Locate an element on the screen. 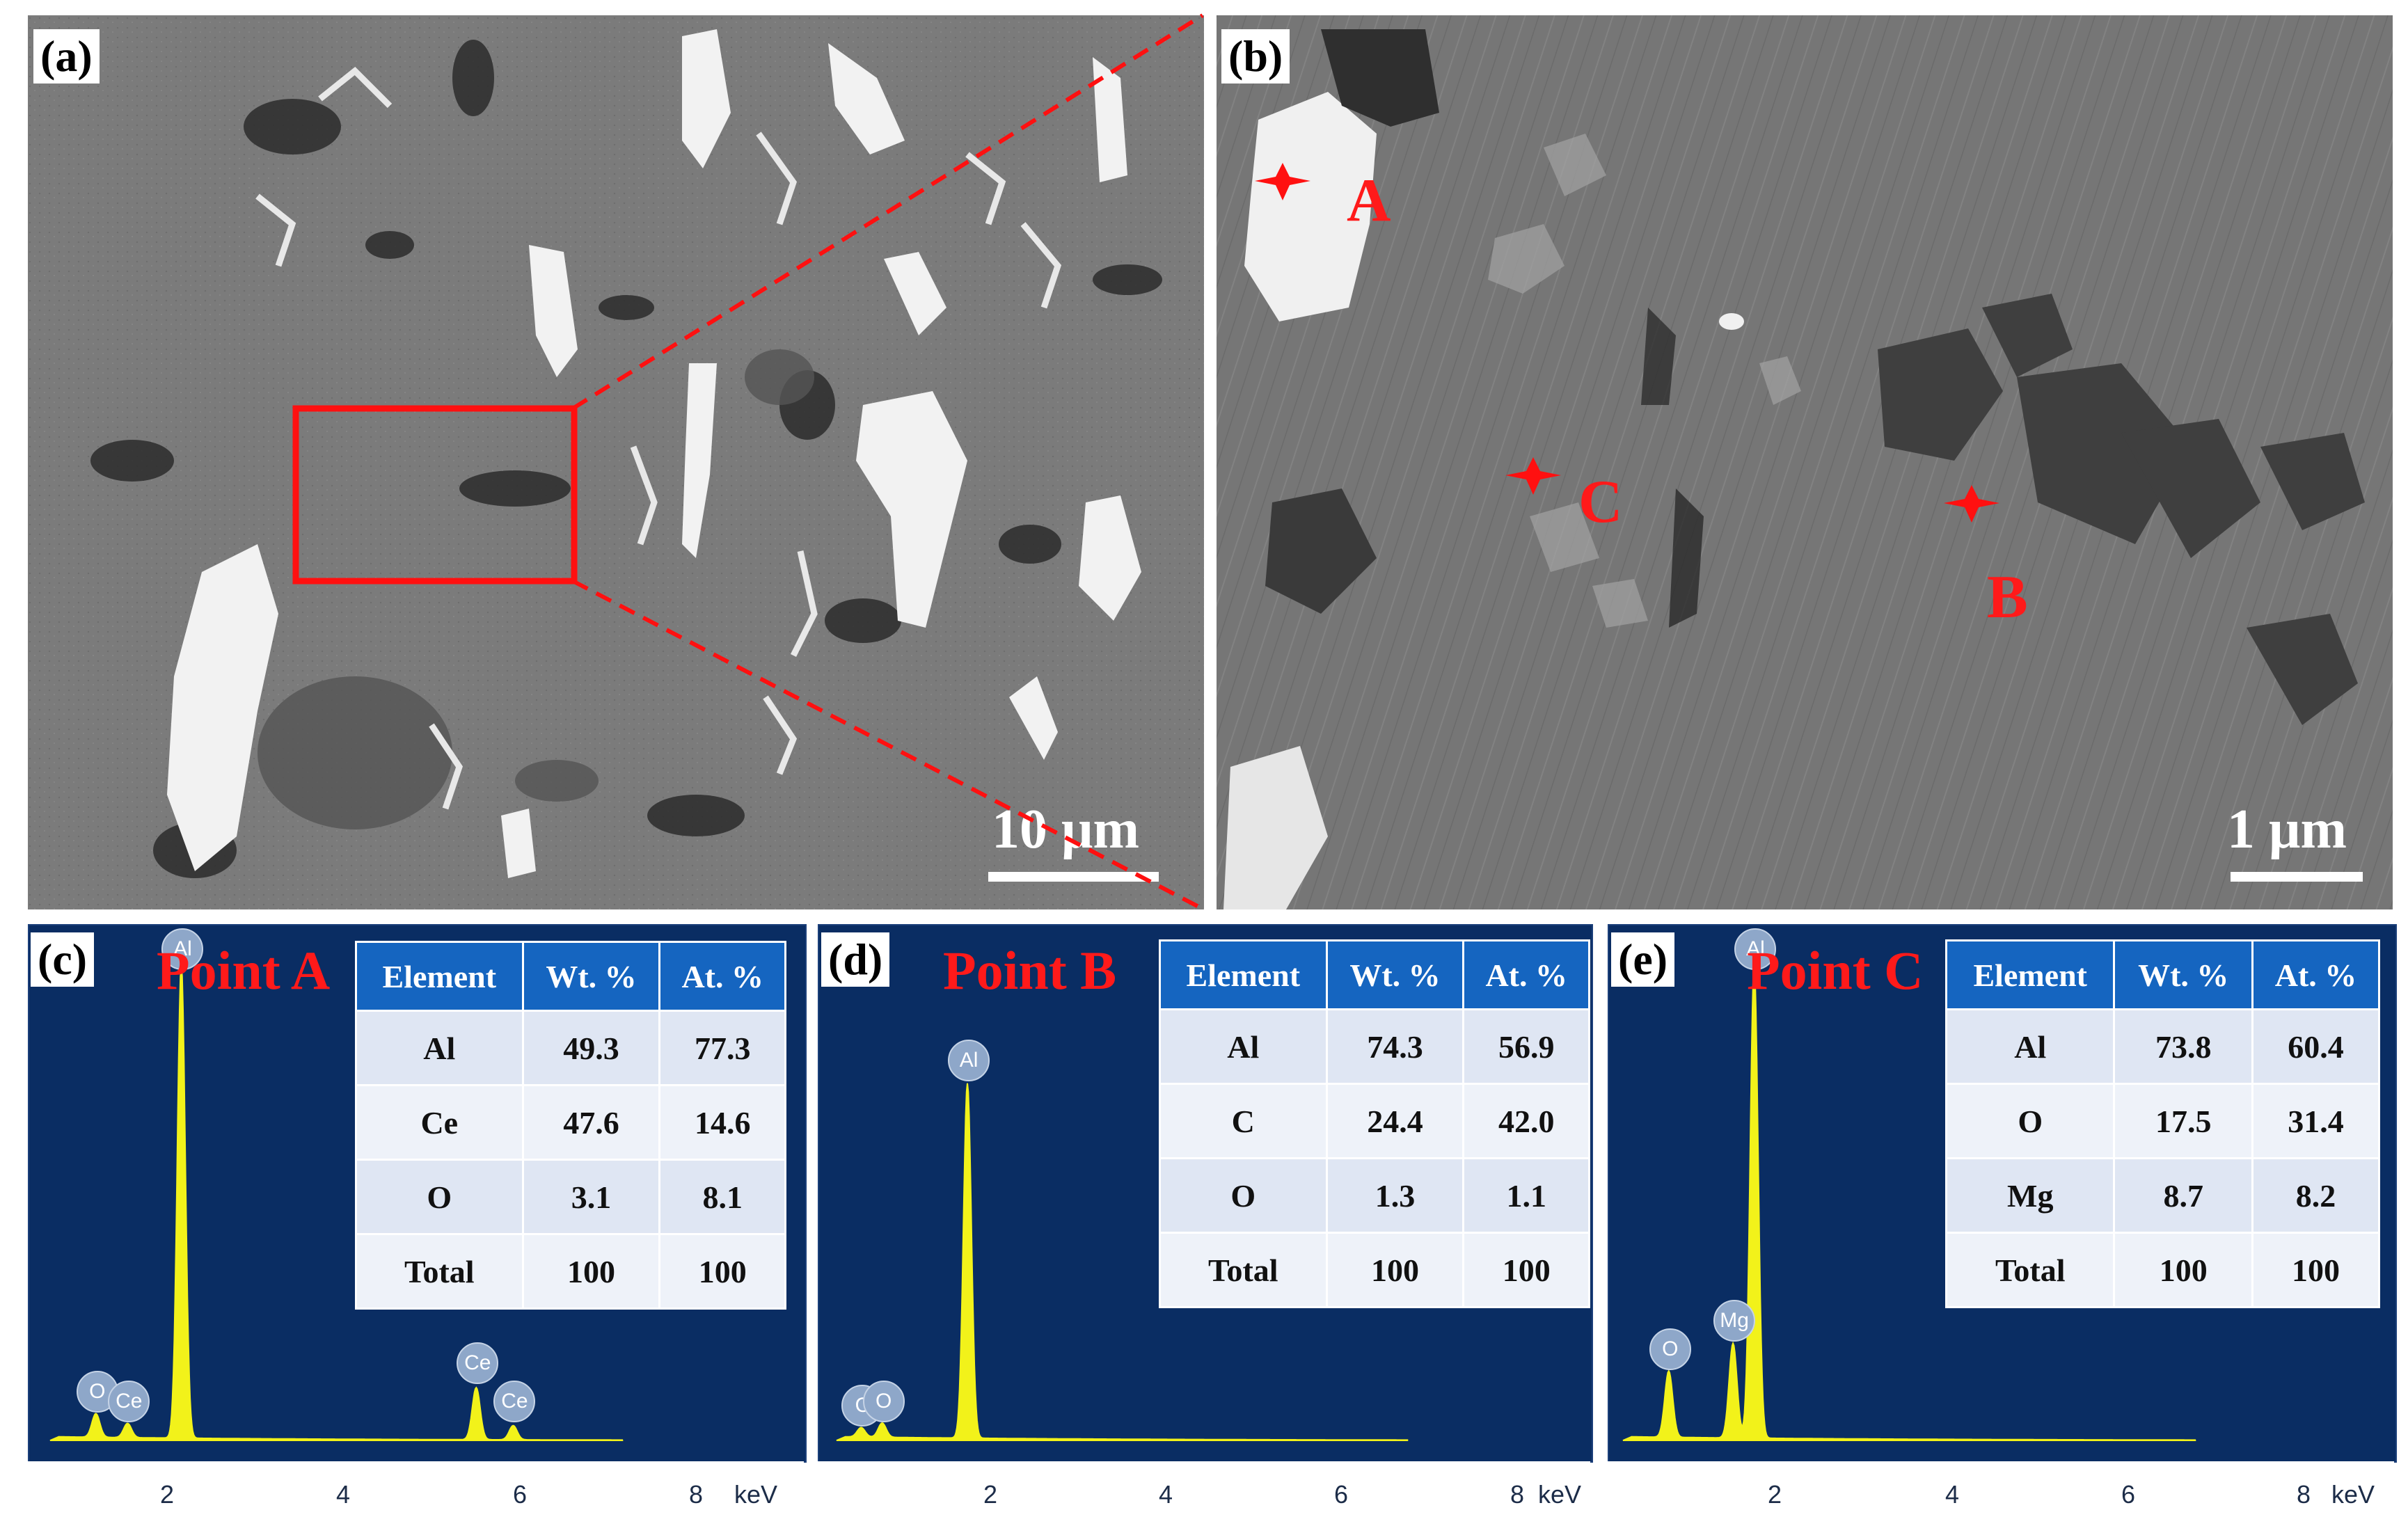 The height and width of the screenshot is (1526, 2408). cell: 1.3 is located at coordinates (1395, 1195).